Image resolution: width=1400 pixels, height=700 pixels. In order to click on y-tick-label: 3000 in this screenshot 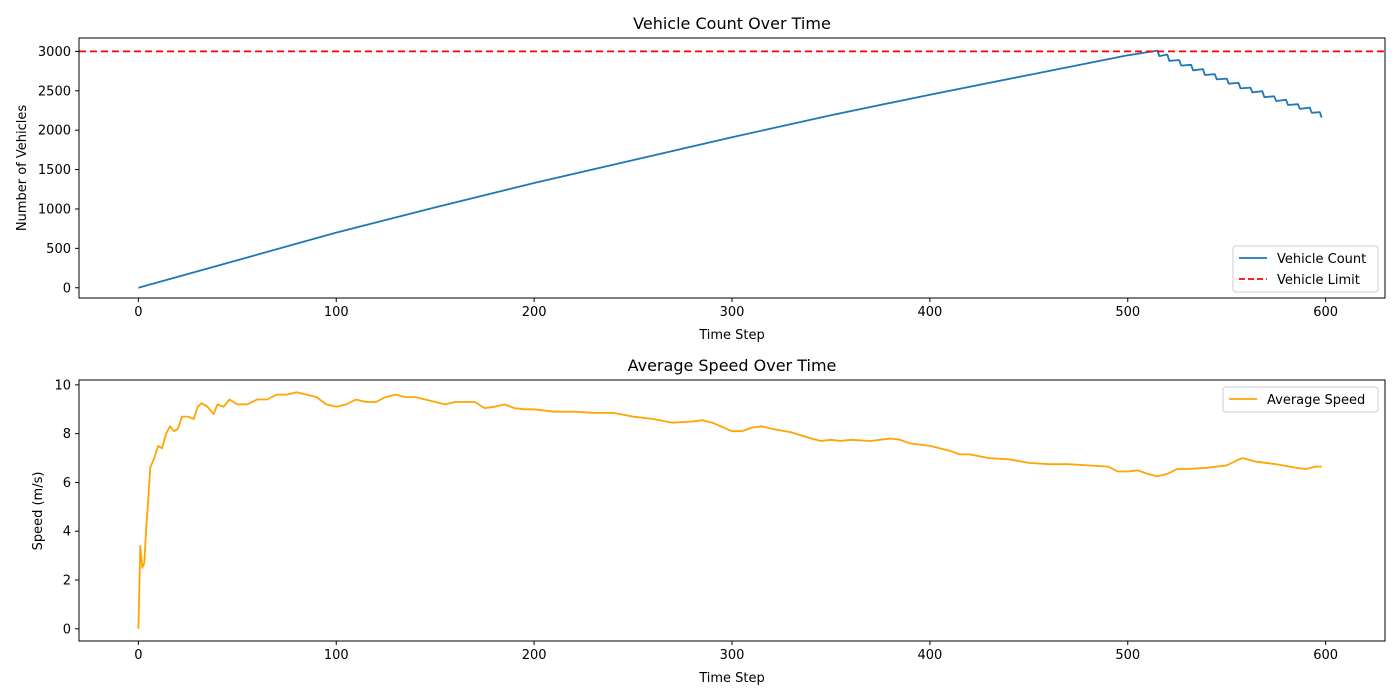, I will do `click(54, 52)`.